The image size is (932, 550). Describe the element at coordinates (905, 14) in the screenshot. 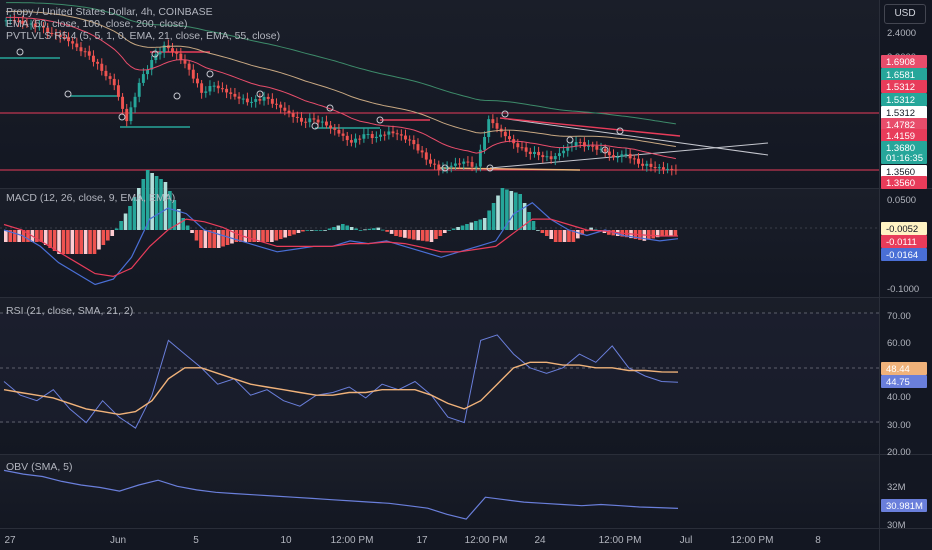

I see `currency-button: USD` at that location.